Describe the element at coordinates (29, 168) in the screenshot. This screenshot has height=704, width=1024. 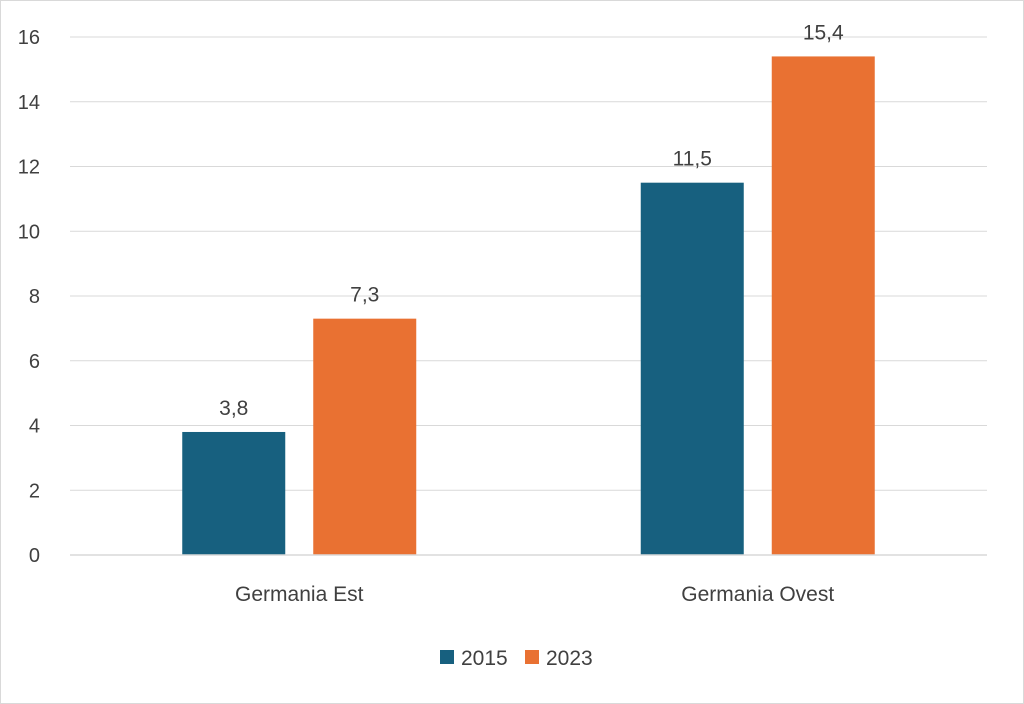
I see `y-tick-label: 12` at that location.